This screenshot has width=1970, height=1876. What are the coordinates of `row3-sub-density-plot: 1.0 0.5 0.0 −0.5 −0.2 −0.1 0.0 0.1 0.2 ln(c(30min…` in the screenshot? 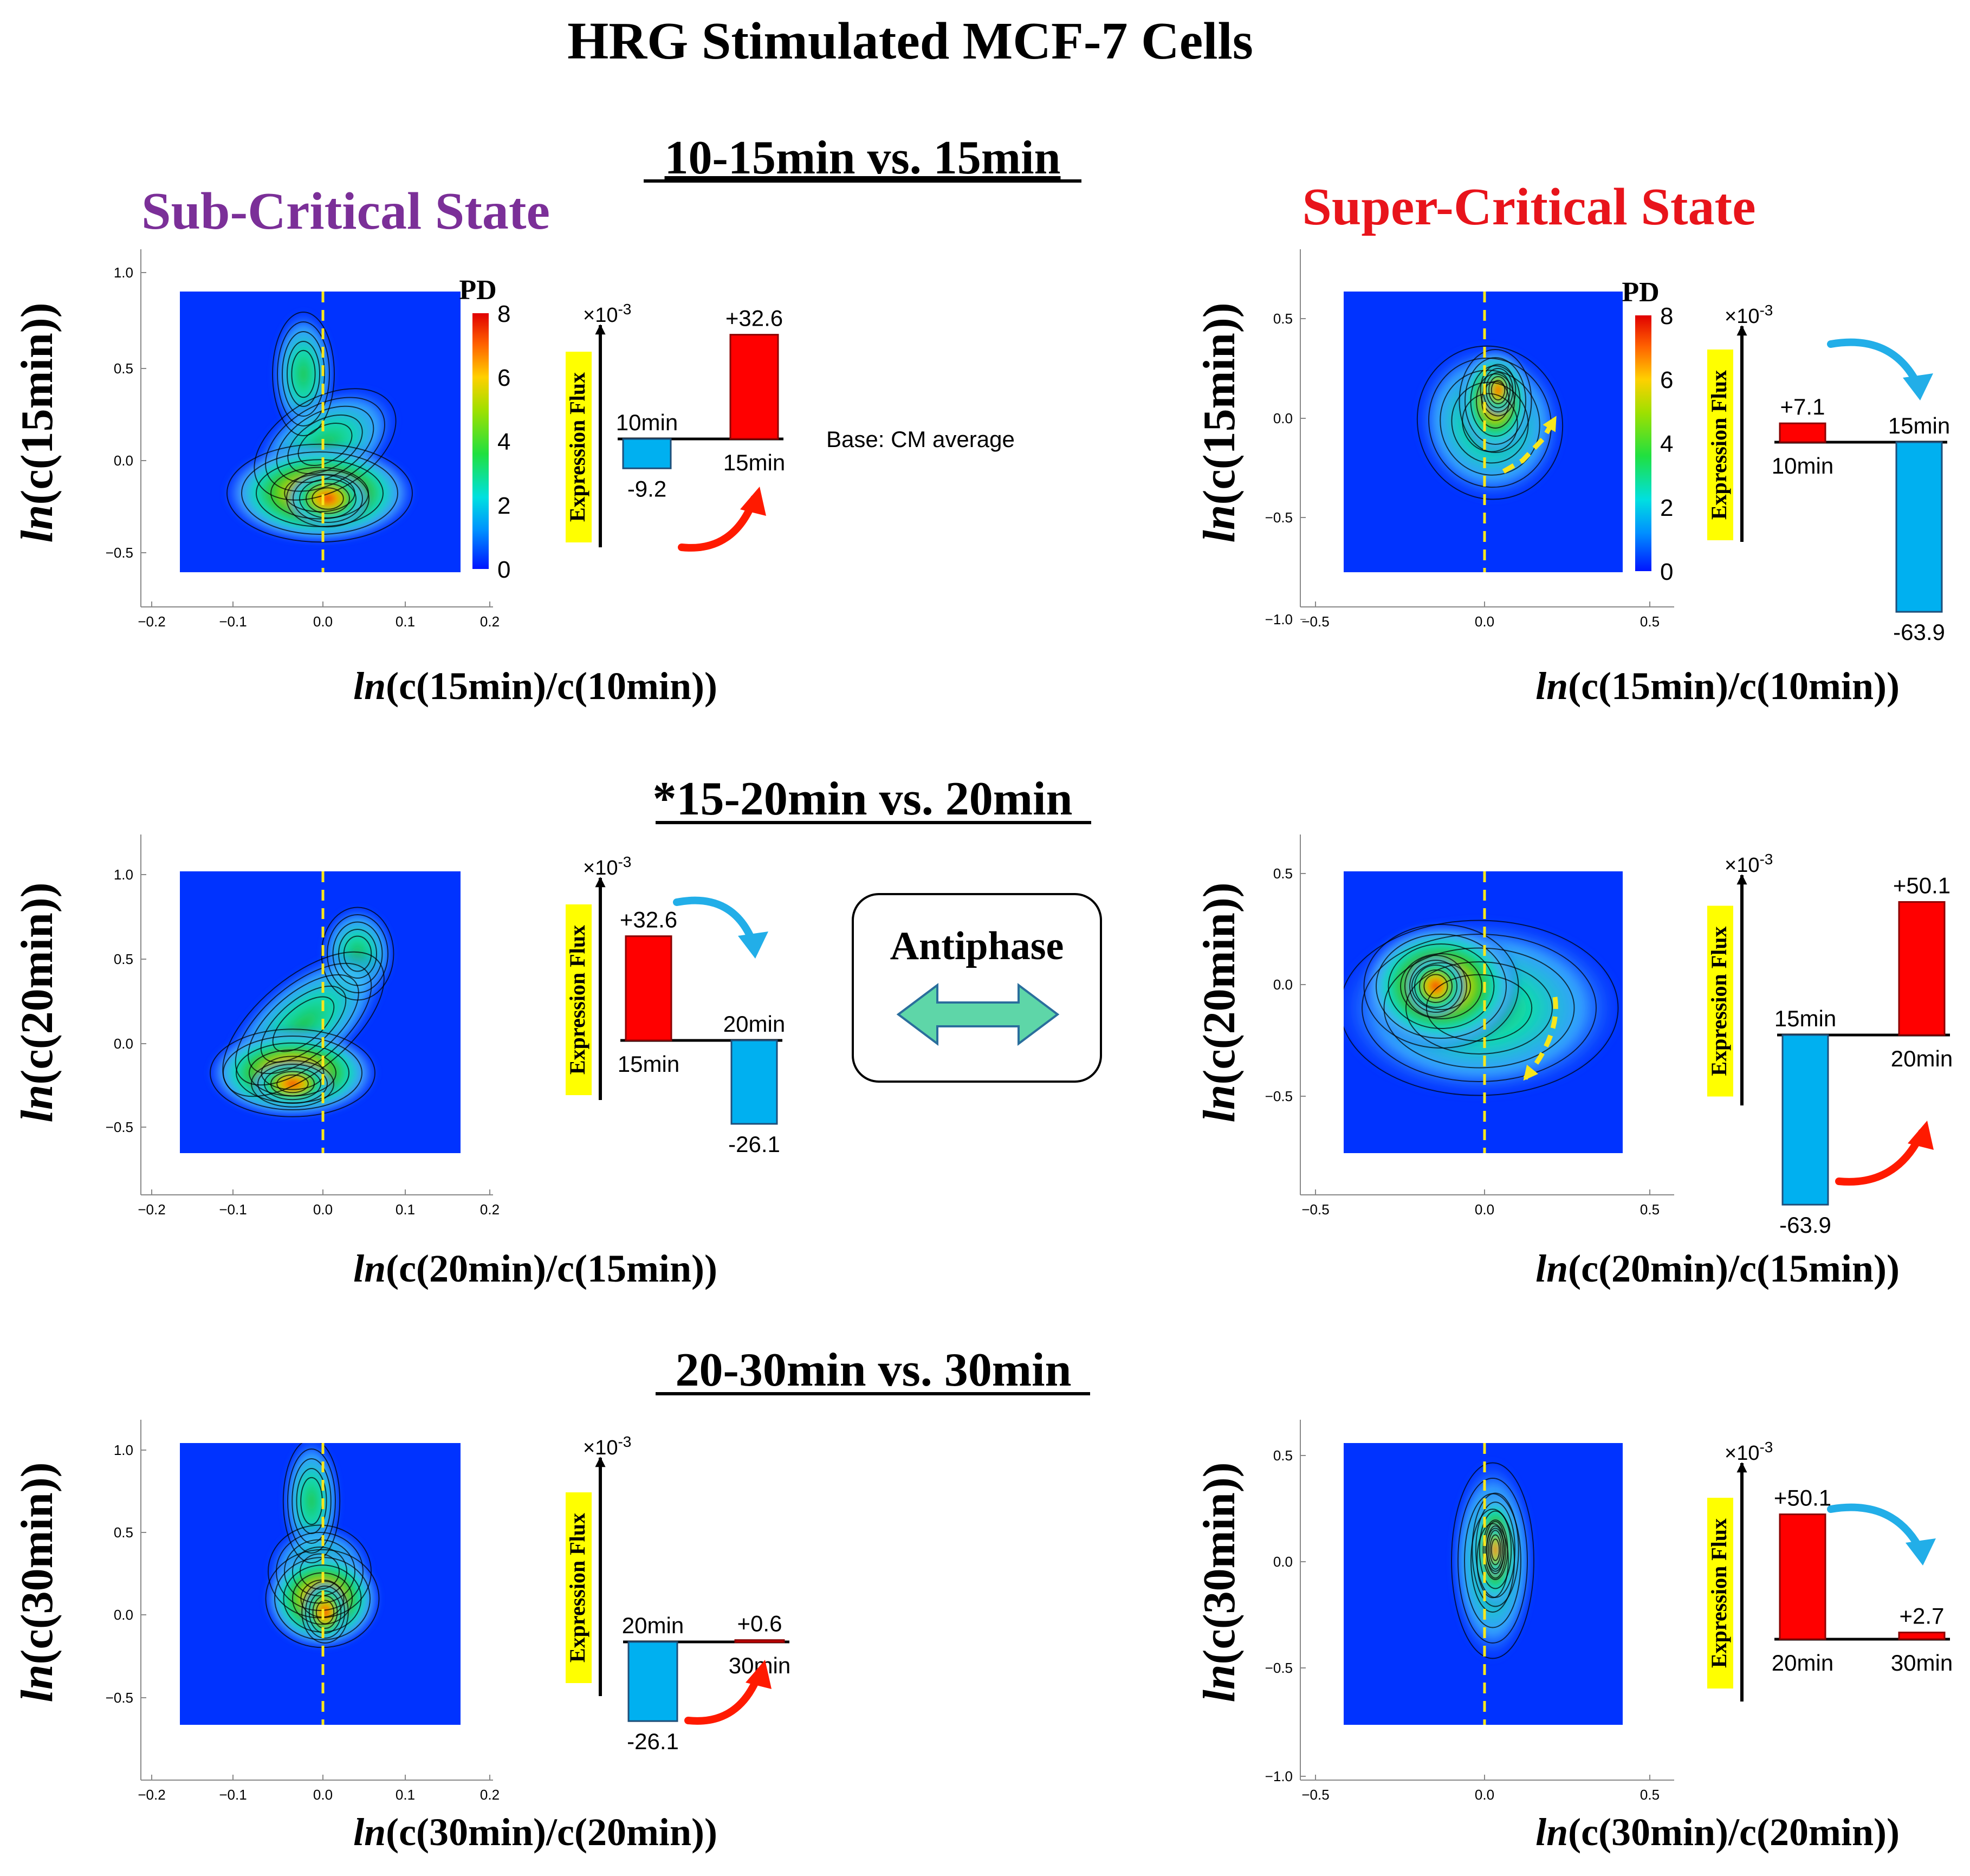 It's located at (364, 1637).